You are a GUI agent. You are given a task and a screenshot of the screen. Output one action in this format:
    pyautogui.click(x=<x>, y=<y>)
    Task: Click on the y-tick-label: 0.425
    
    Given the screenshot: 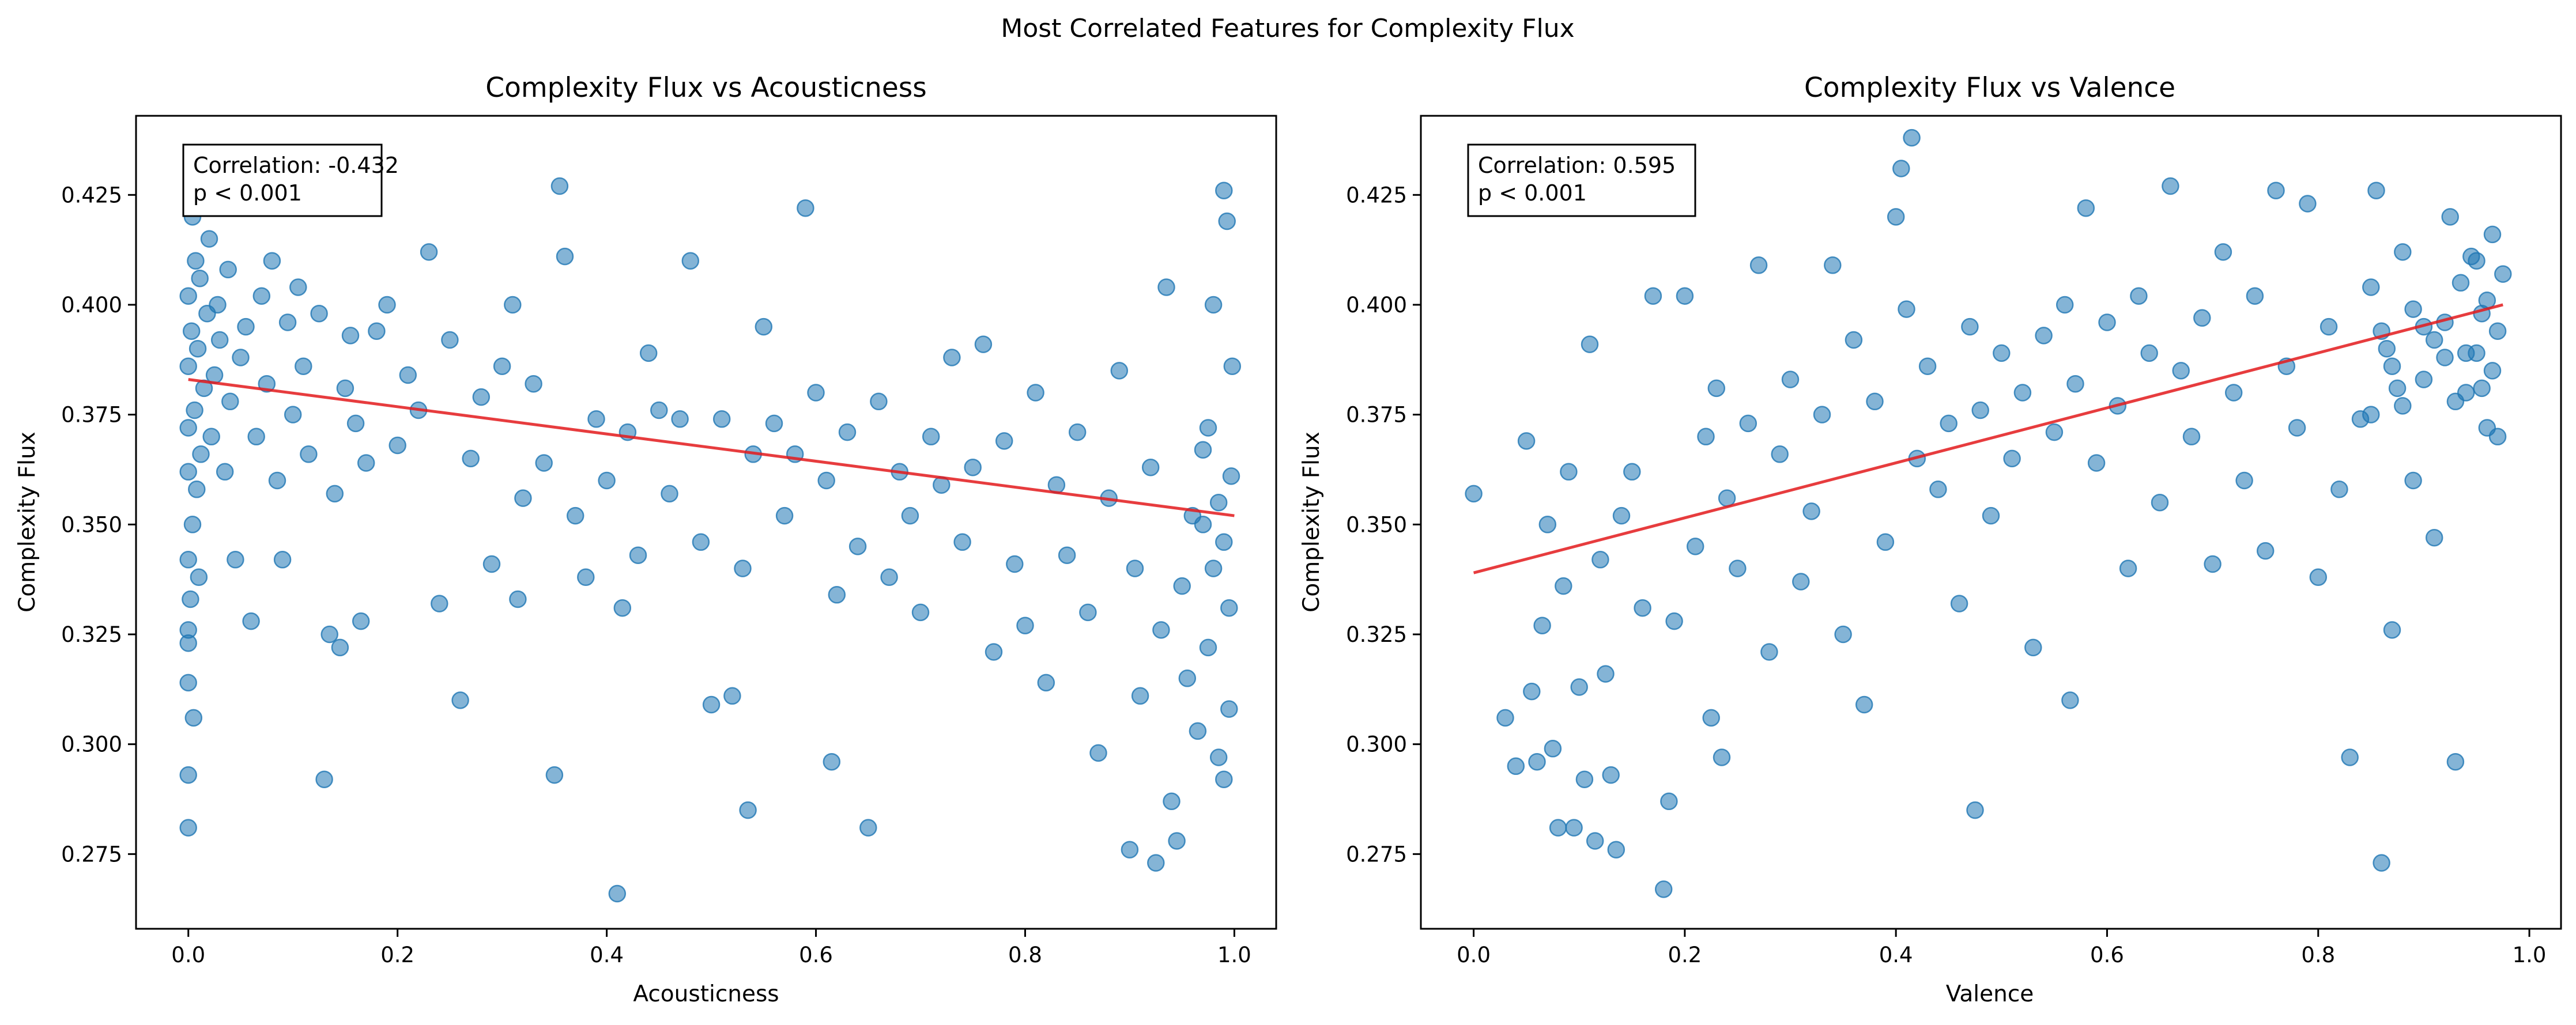 What is the action you would take?
    pyautogui.click(x=91, y=195)
    